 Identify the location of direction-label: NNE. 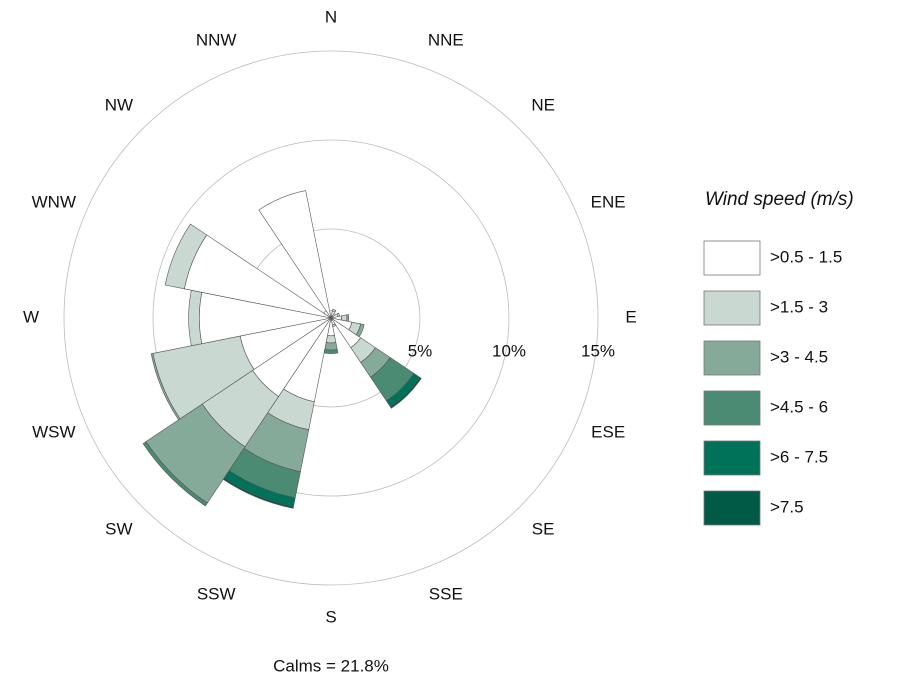
(446, 39).